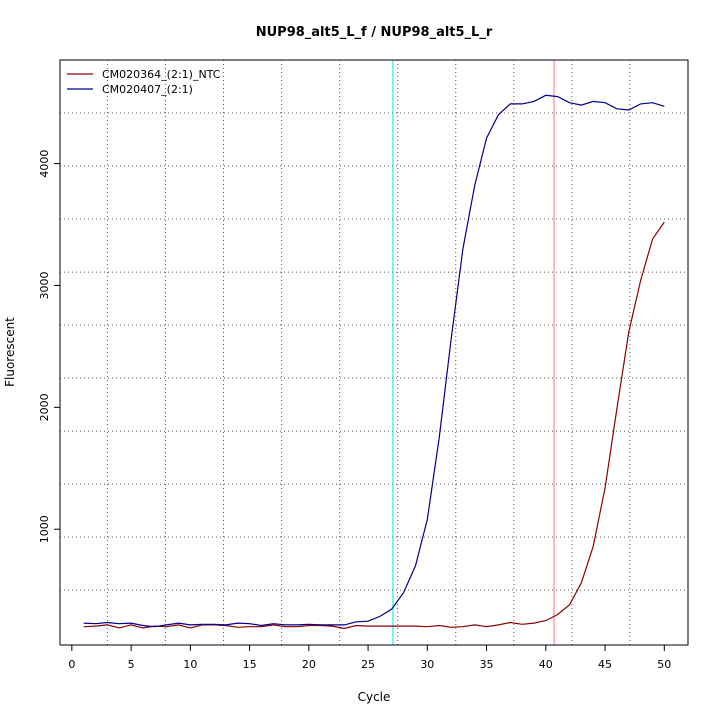 This screenshot has width=720, height=720. I want to click on y-tick-label: 4000, so click(44, 164).